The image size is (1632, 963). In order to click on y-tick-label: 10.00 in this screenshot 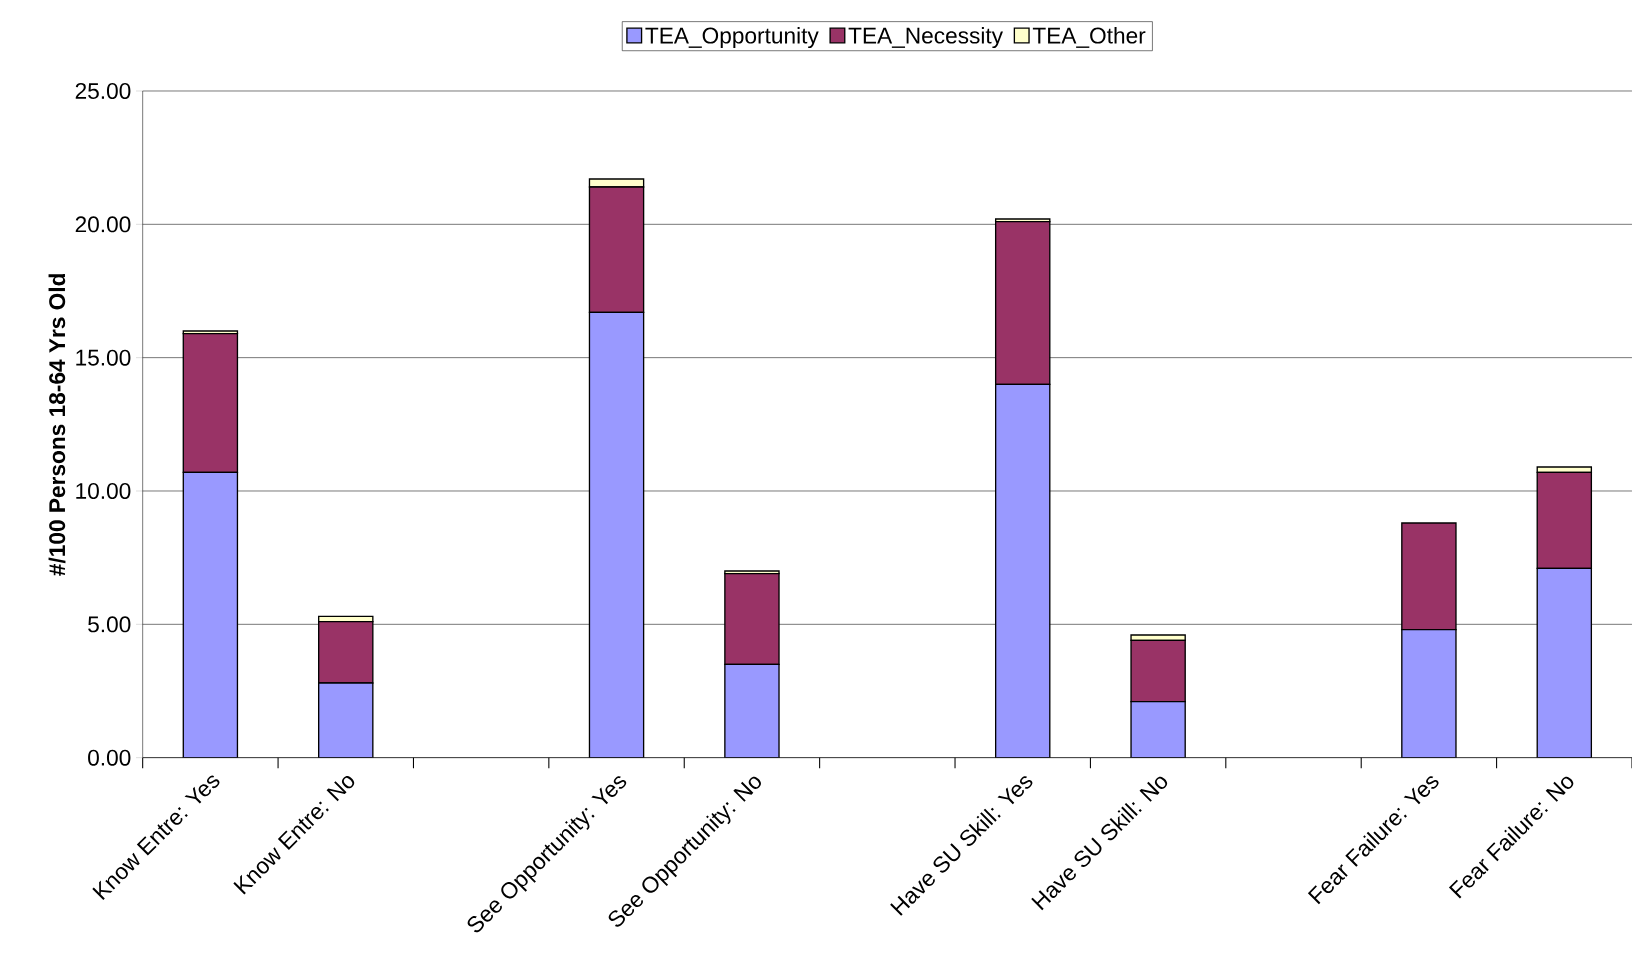, I will do `click(103, 491)`.